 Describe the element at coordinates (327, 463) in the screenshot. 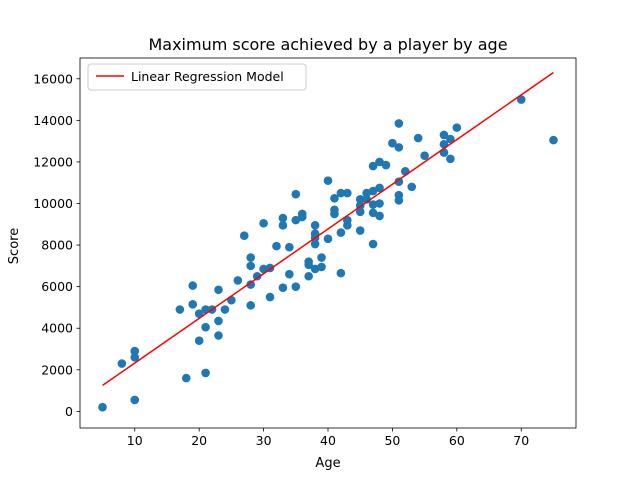

I see `x-axis-label: Age` at that location.